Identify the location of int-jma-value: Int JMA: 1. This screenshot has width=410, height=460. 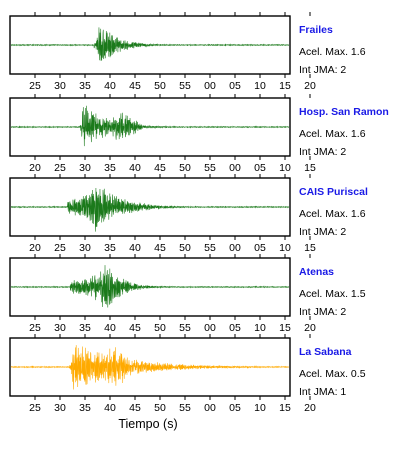
(322, 392).